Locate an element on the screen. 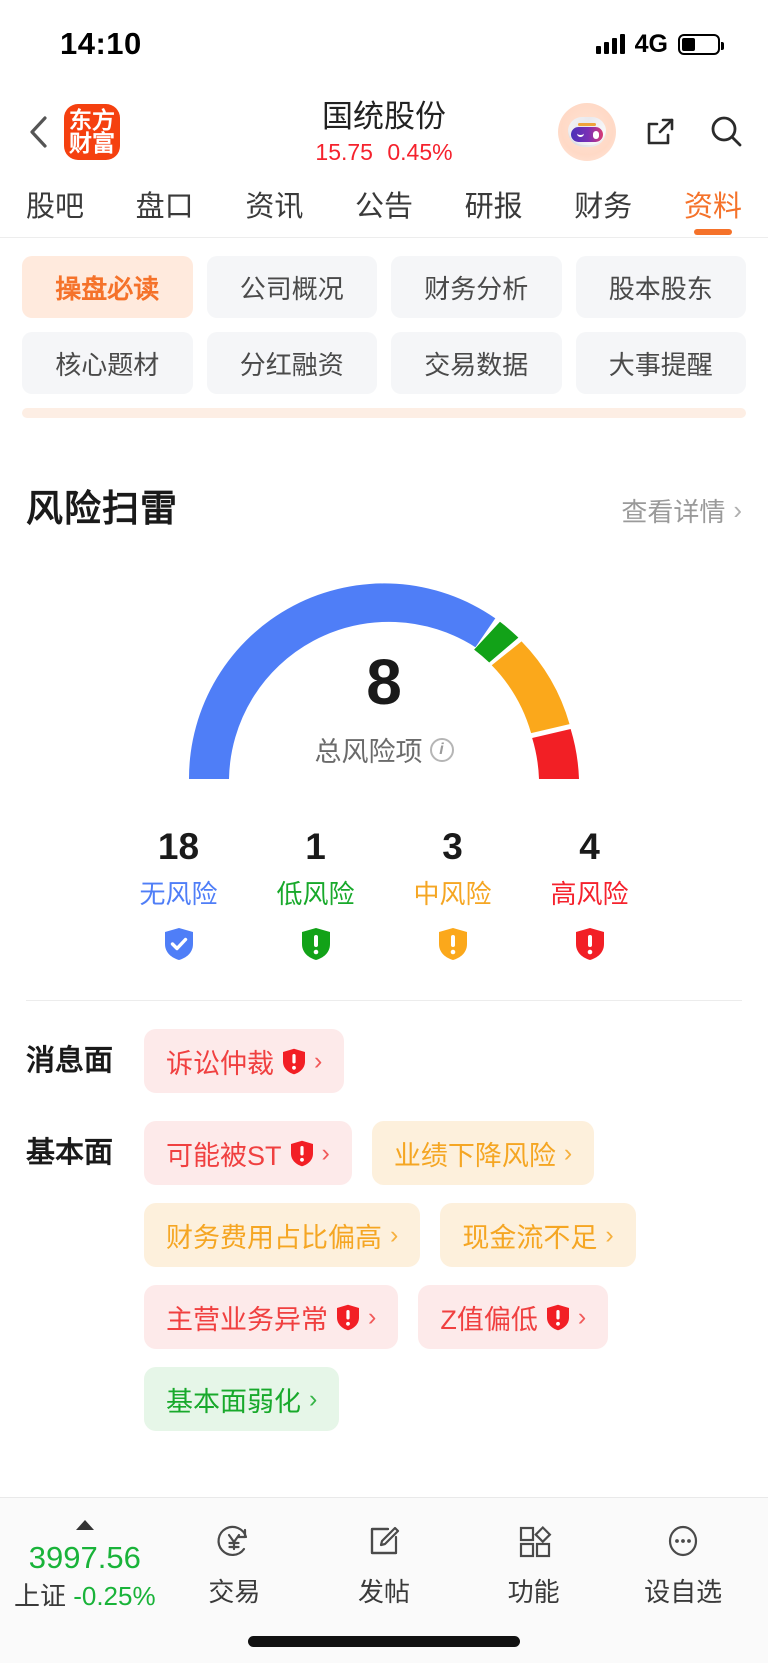  index-up-arrow-icon is located at coordinates (84, 1524).